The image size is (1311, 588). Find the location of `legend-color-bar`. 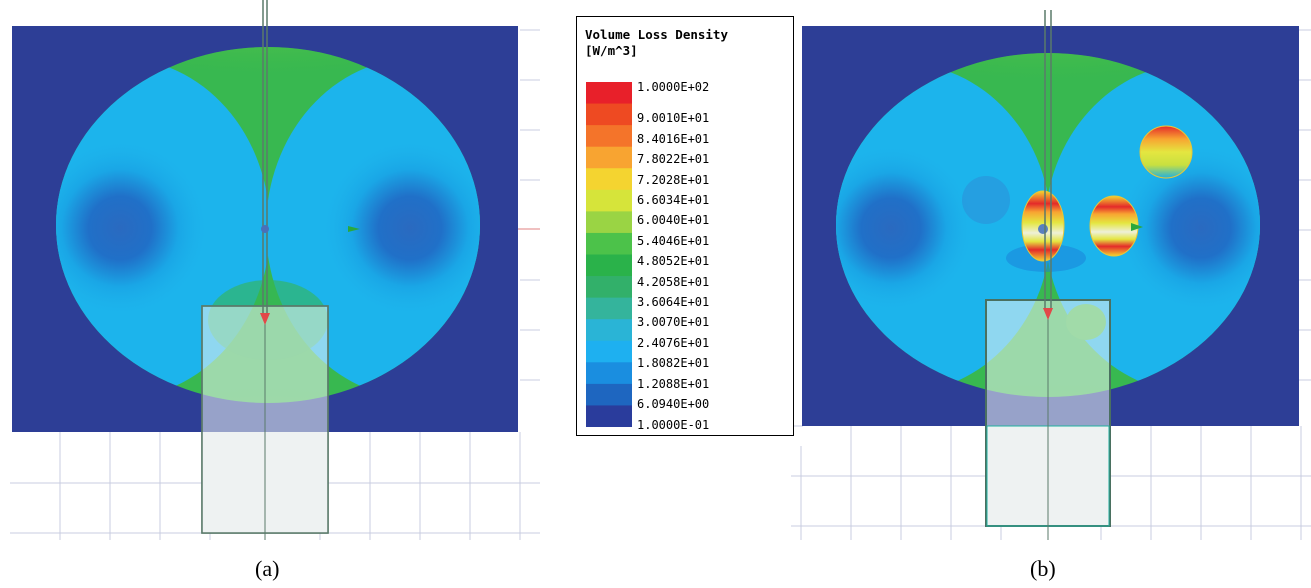

legend-color-bar is located at coordinates (609, 254).